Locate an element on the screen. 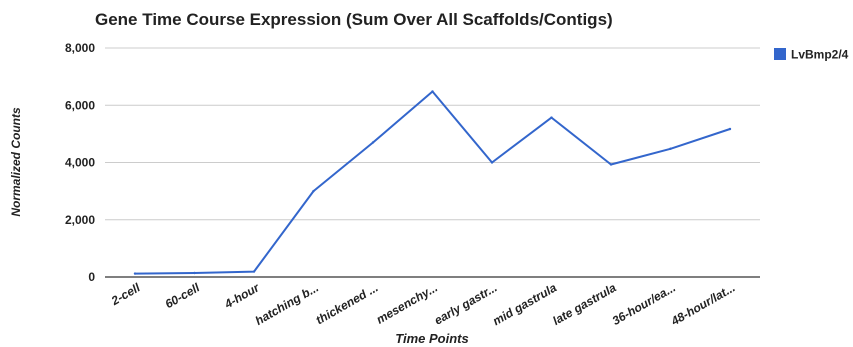  legend-swatch is located at coordinates (780, 54).